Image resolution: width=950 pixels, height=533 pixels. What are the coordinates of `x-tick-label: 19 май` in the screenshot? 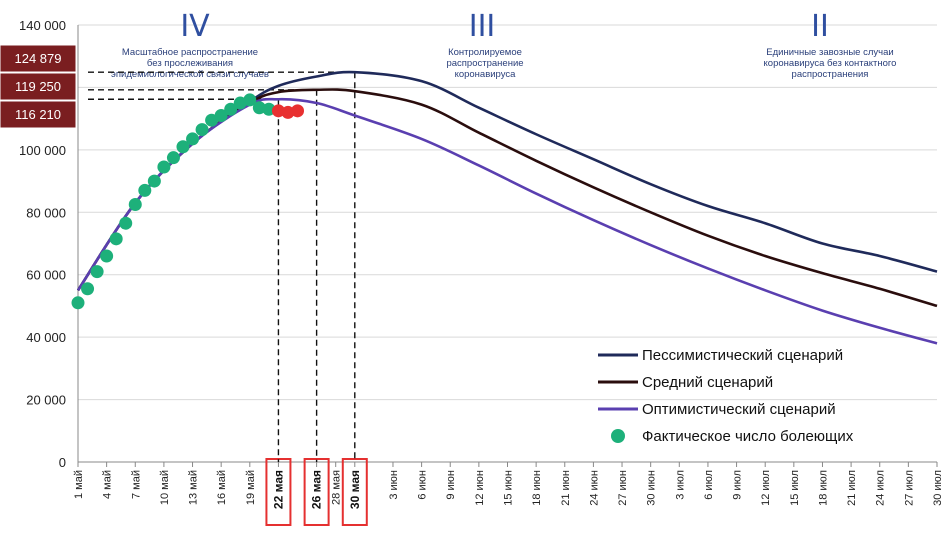 It's located at (251, 487).